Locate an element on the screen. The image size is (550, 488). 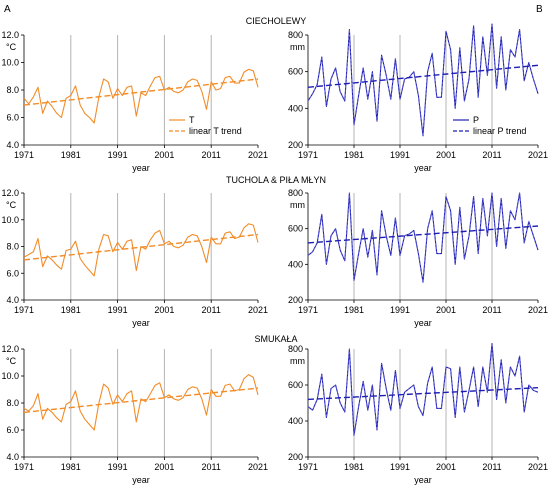
station-title-ciecholewy: CIECHOLEWY is located at coordinates (276, 21).